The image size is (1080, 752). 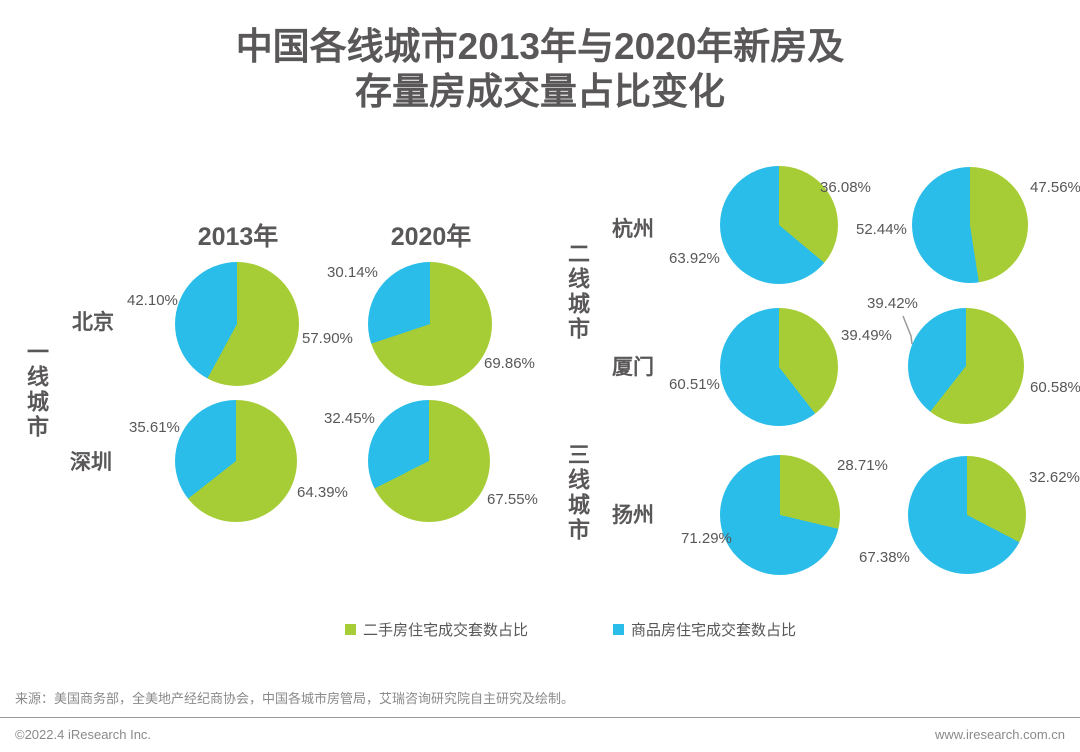 I want to click on label-xiamen-2013-newhome: 60.51%, so click(x=694, y=384).